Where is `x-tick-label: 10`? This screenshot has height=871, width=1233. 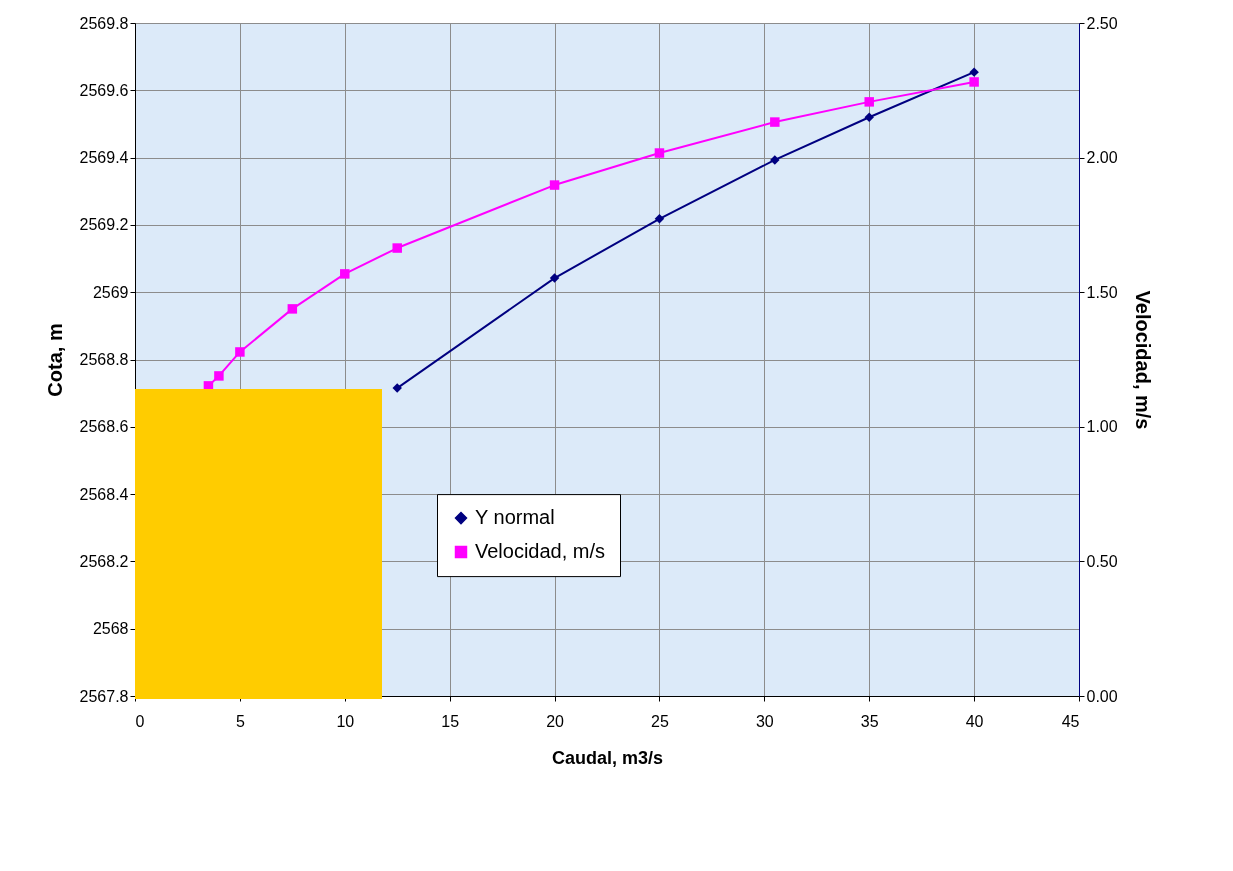
x-tick-label: 10 is located at coordinates (345, 721).